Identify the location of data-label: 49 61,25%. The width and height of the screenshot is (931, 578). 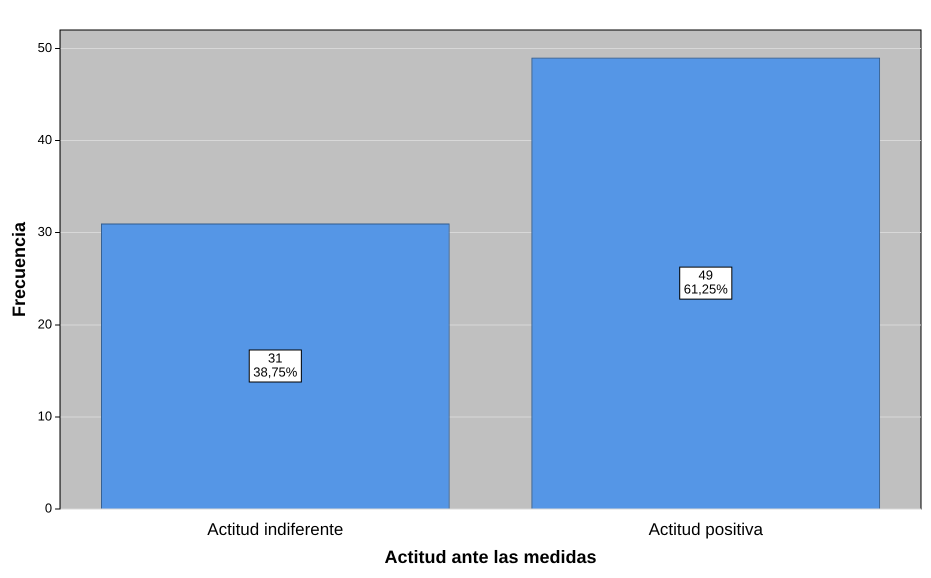
(706, 282).